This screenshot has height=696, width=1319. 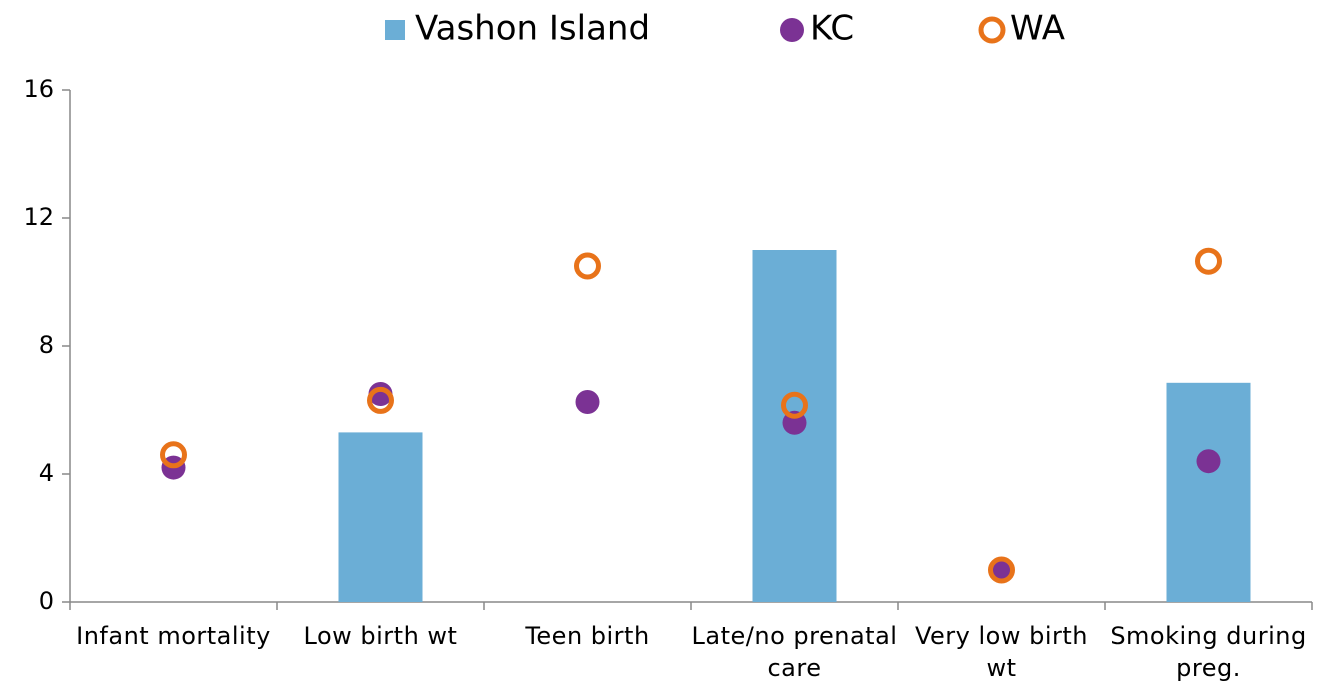 What do you see at coordinates (587, 636) in the screenshot?
I see `x-tick-label: Teen birth` at bounding box center [587, 636].